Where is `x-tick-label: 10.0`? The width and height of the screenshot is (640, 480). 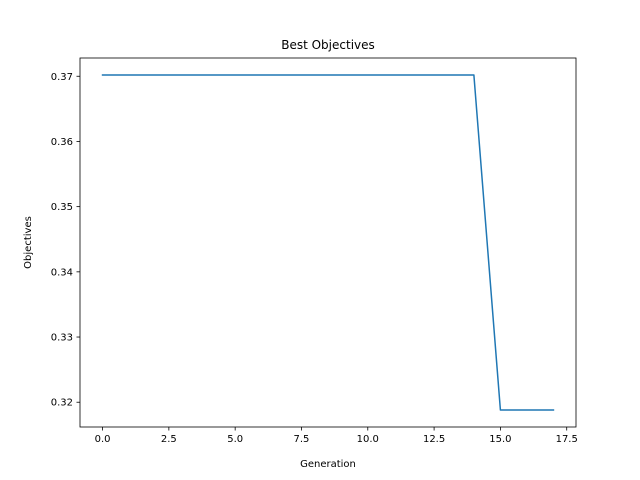 x-tick-label: 10.0 is located at coordinates (368, 439).